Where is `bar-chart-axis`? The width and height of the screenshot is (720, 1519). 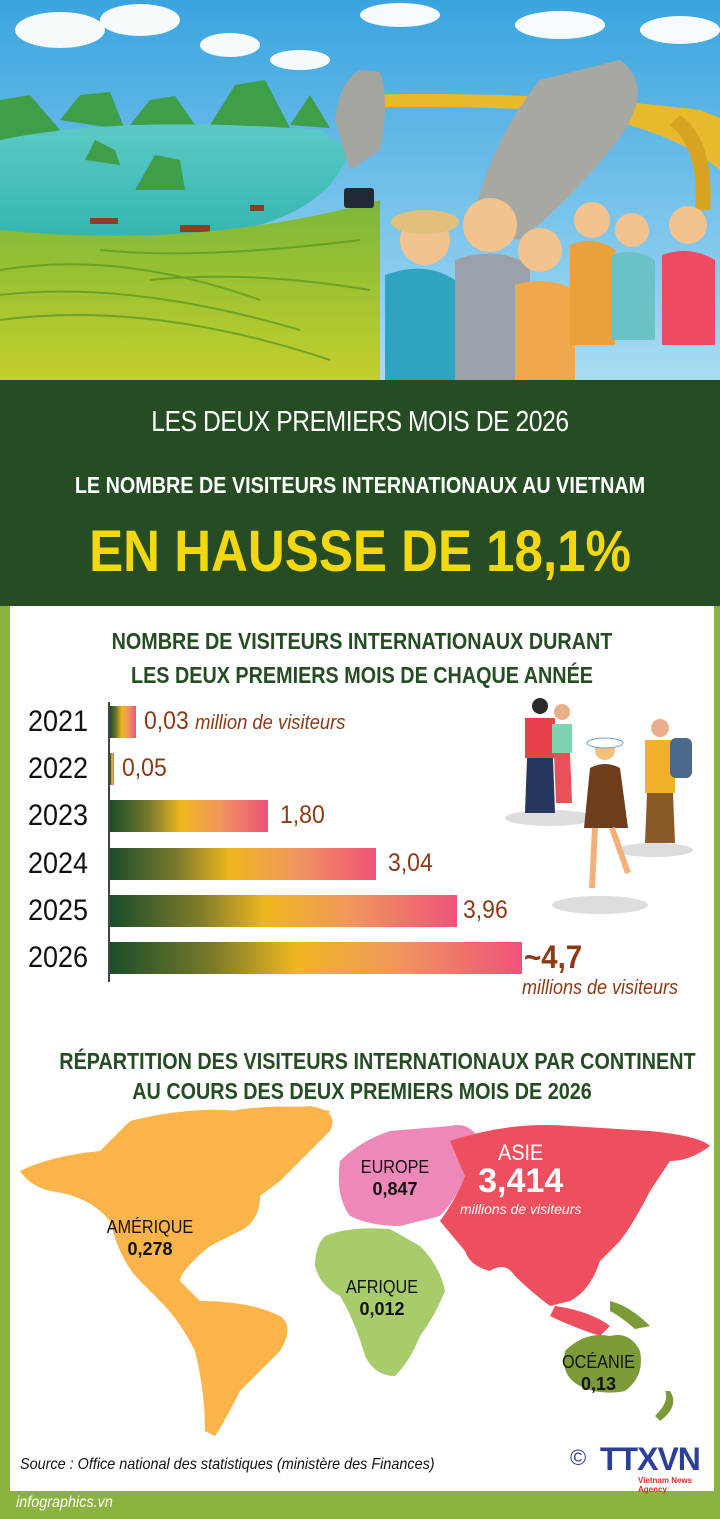
bar-chart-axis is located at coordinates (109, 842).